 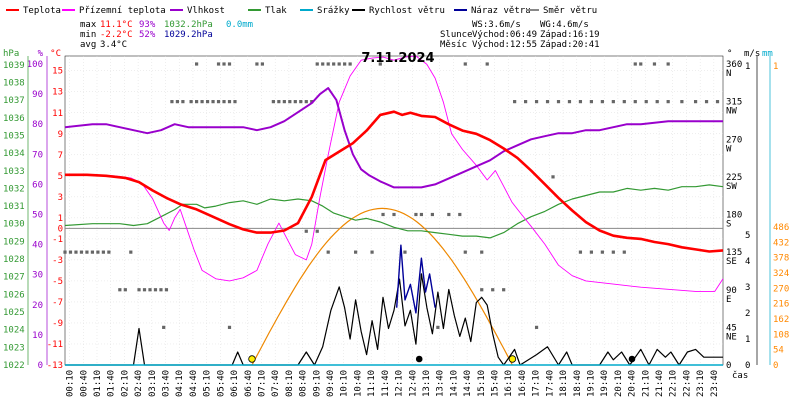 What do you see at coordinates (14, 119) in the screenshot?
I see `pressure-tick-label: 1036` at bounding box center [14, 119].